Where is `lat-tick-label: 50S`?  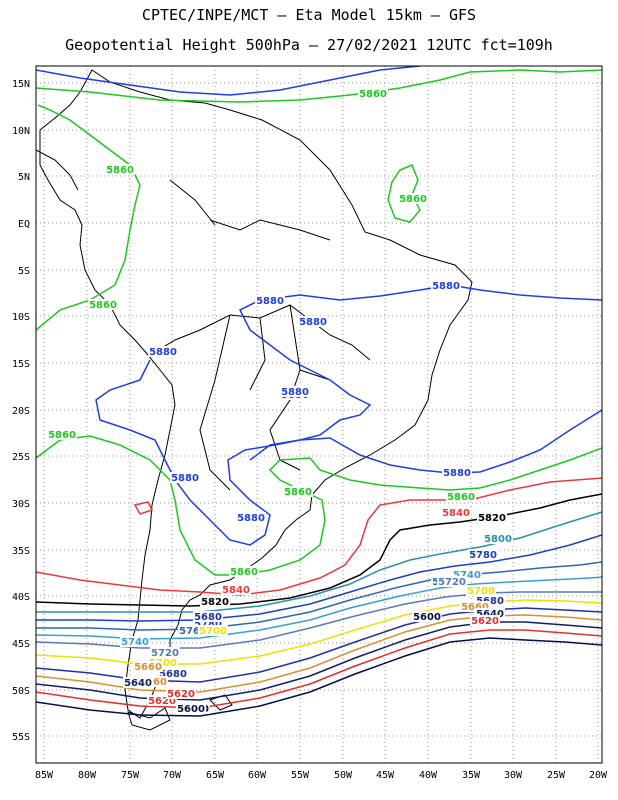
lat-tick-label: 50S is located at coordinates (21, 691).